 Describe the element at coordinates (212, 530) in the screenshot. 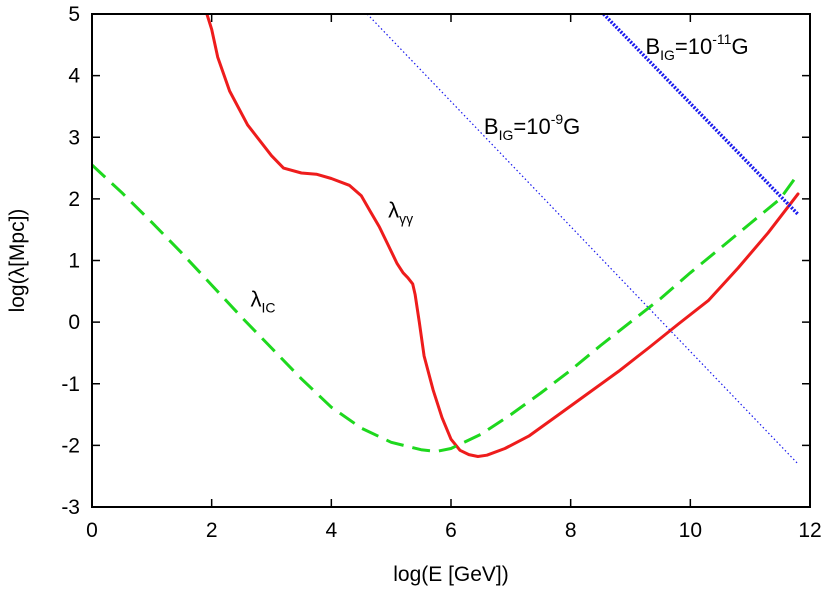

I see `x-tick-label: 2` at that location.